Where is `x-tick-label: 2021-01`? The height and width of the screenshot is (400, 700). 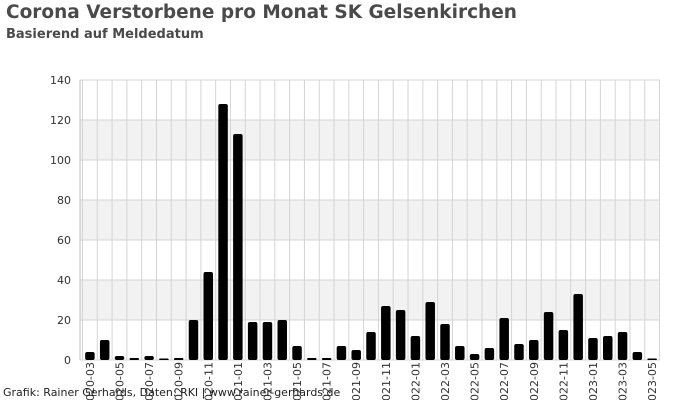
x-tick-label: 2021-01 is located at coordinates (238, 381).